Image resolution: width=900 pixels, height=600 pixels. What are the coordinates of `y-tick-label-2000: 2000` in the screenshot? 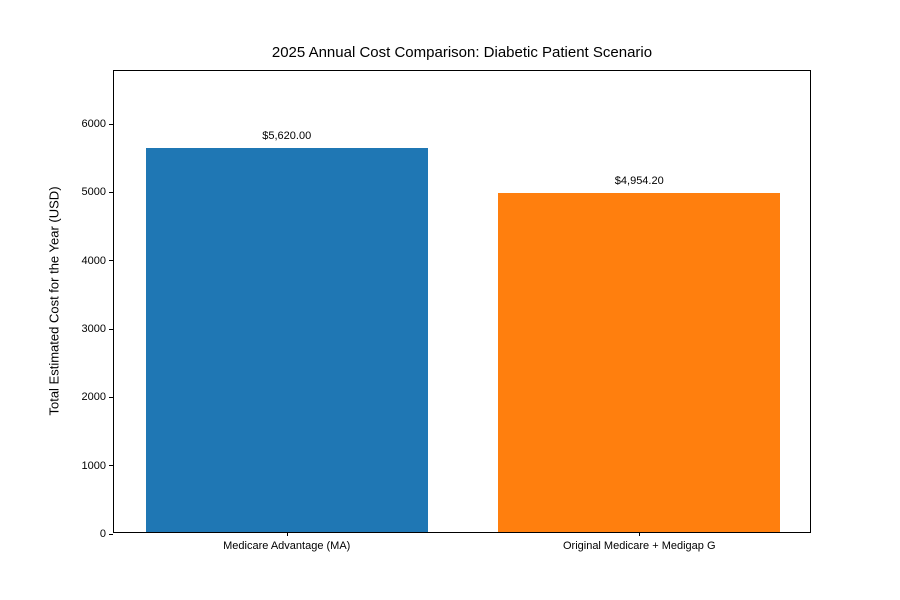 It's located at (93, 397).